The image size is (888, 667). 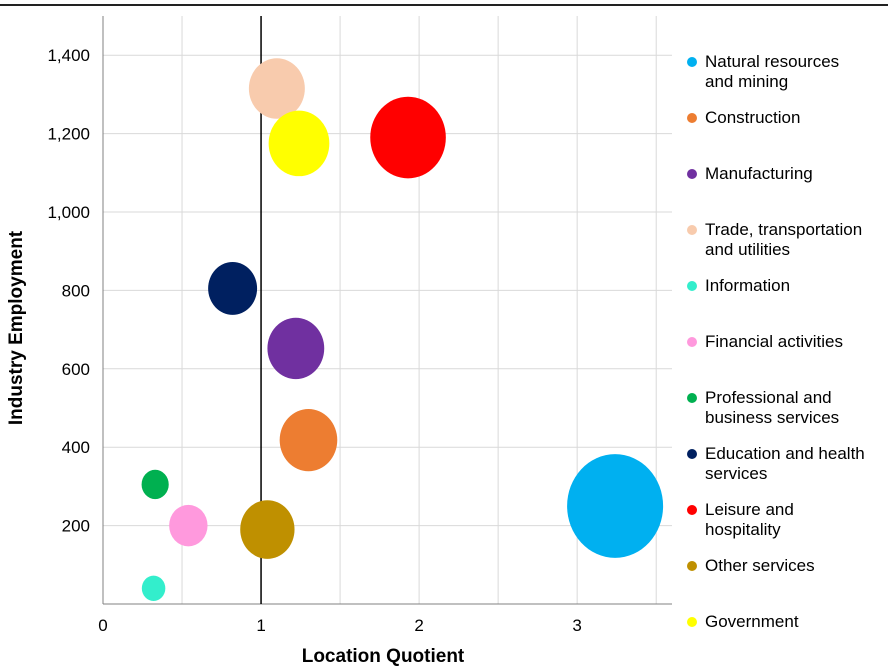 What do you see at coordinates (308, 440) in the screenshot?
I see `bubble-point: Construction` at bounding box center [308, 440].